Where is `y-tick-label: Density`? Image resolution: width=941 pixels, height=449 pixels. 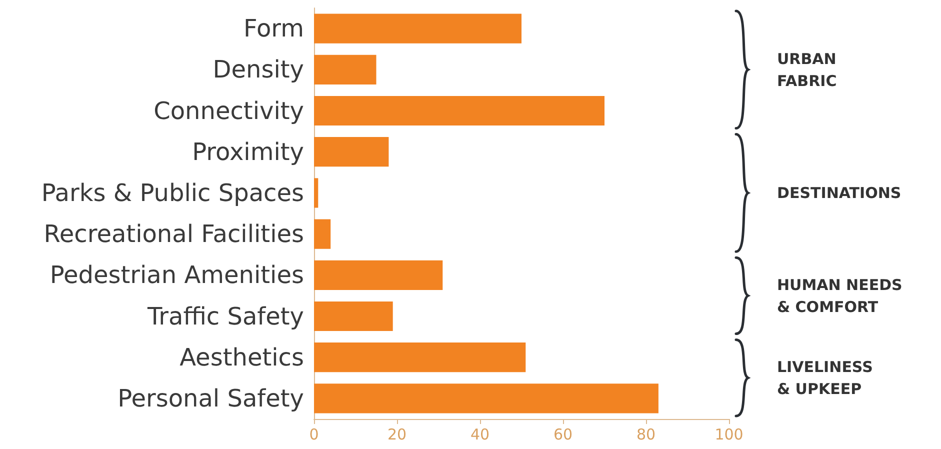 y-tick-label: Density is located at coordinates (258, 70).